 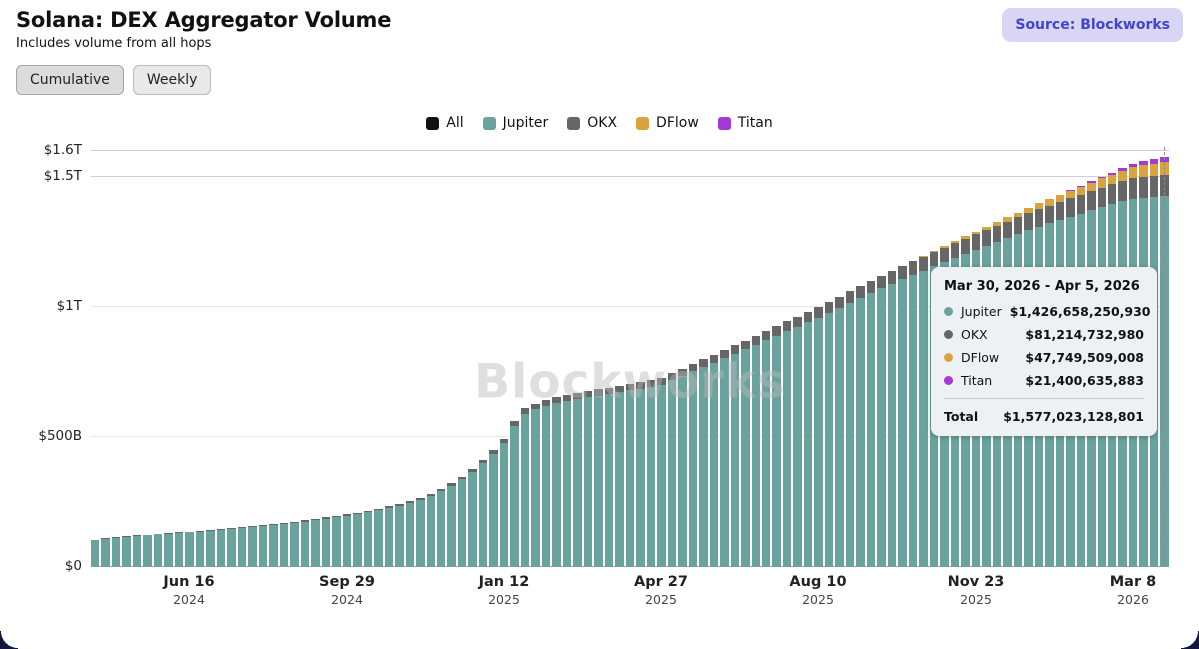 I want to click on view-toggle-weekly: Weekly, so click(x=172, y=80).